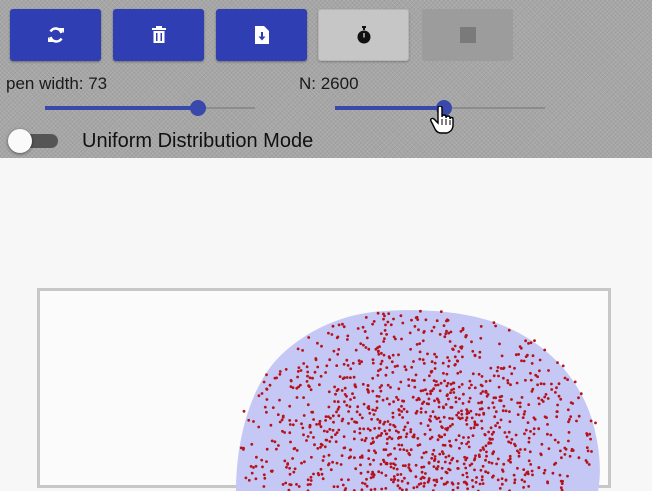 This screenshot has height=491, width=652. I want to click on n-label: N: 2600, so click(329, 84).